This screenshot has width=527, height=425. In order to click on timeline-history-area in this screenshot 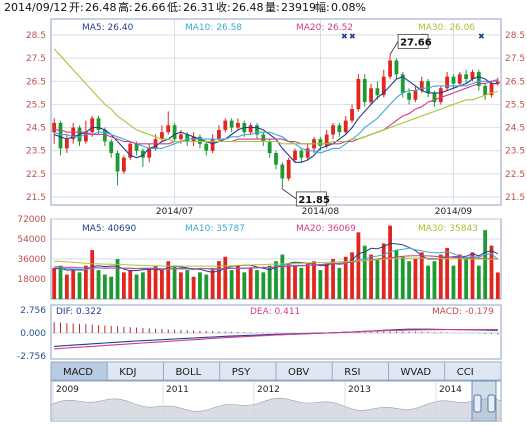, I will do `click(276, 408)`.